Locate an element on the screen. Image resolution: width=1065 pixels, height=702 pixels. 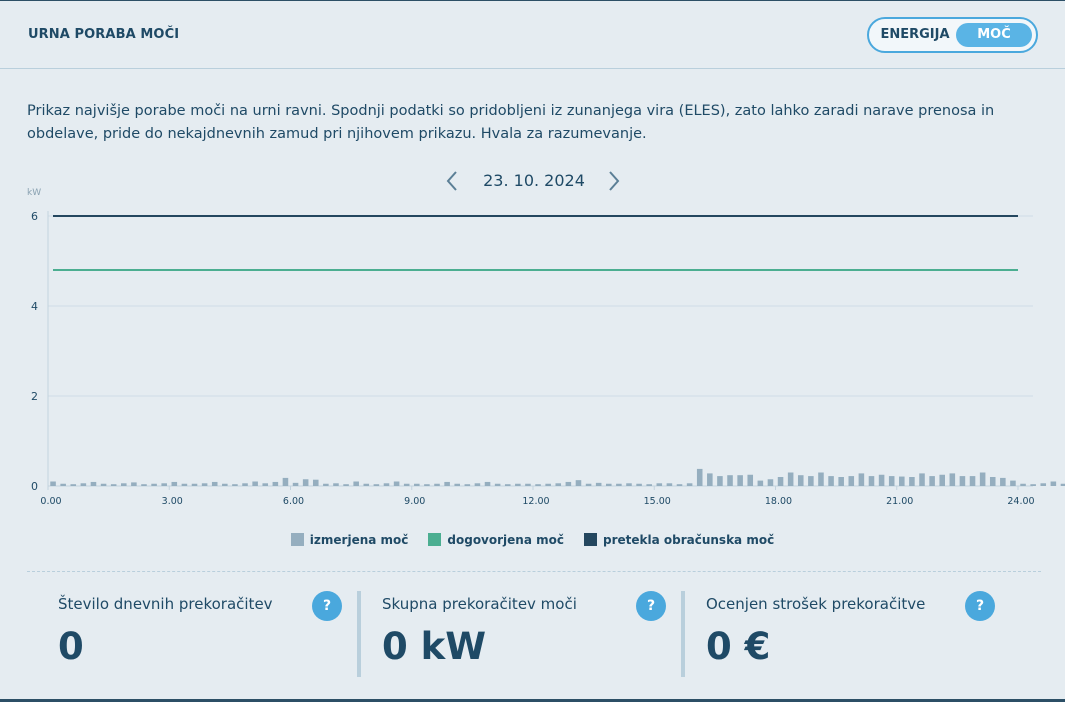
x-tick-label: 18.00 is located at coordinates (778, 501).